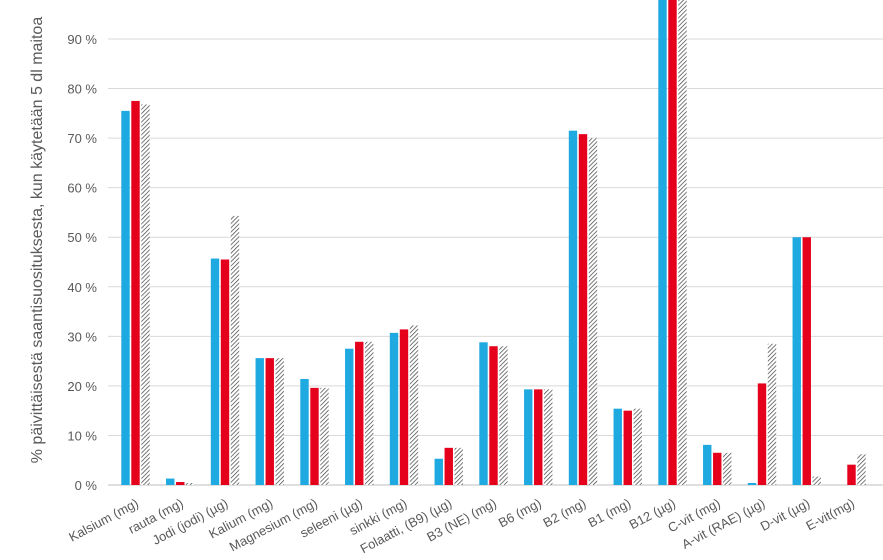  What do you see at coordinates (82, 435) in the screenshot?
I see `y-tick-label: 10 %` at bounding box center [82, 435].